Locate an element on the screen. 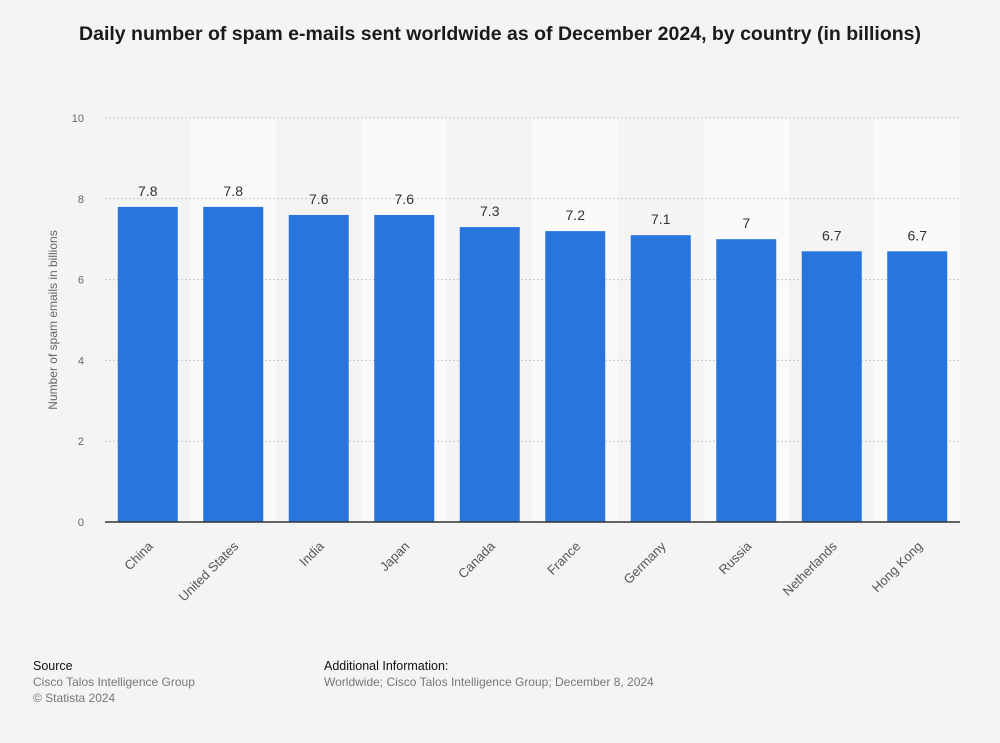  data-label: 7.2 is located at coordinates (576, 215).